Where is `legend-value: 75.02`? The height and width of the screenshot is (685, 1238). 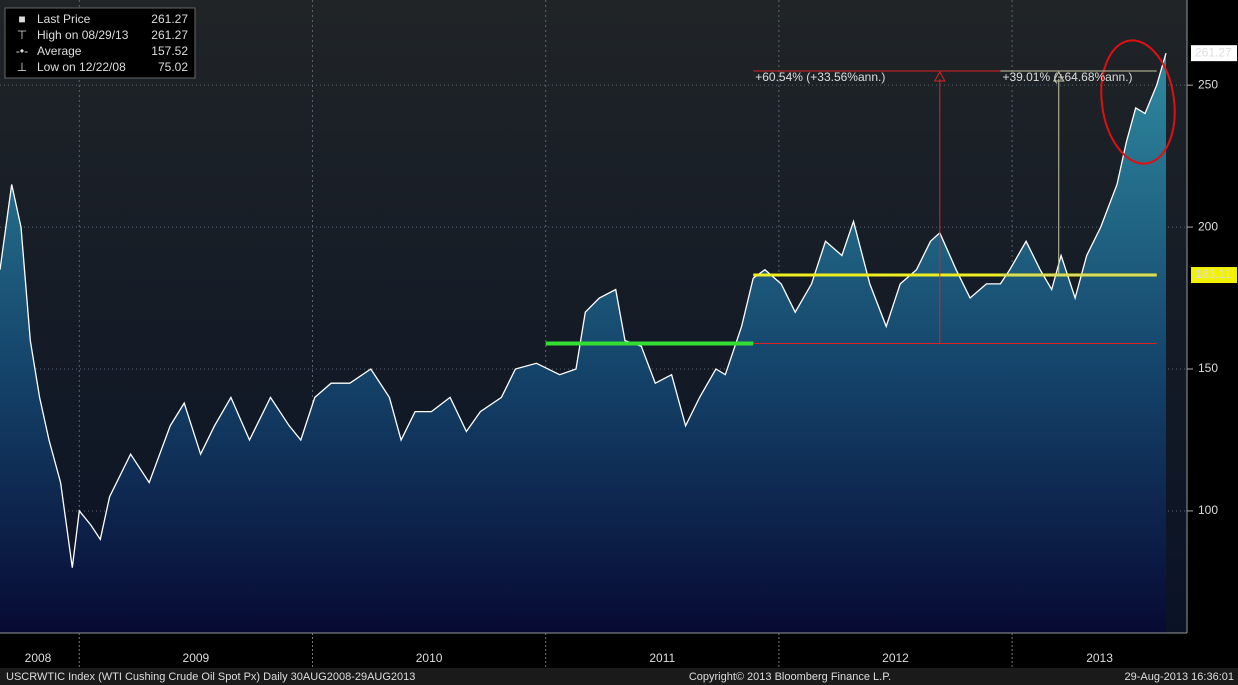
legend-value: 75.02 is located at coordinates (173, 67).